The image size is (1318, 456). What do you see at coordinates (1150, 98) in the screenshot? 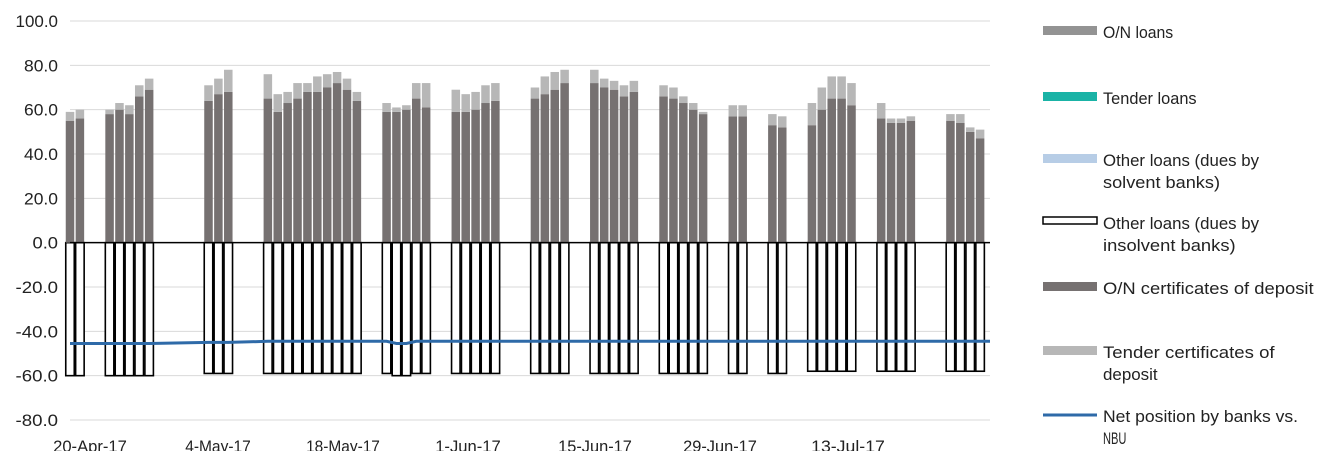
I see `legend-label: Tender loans` at bounding box center [1150, 98].